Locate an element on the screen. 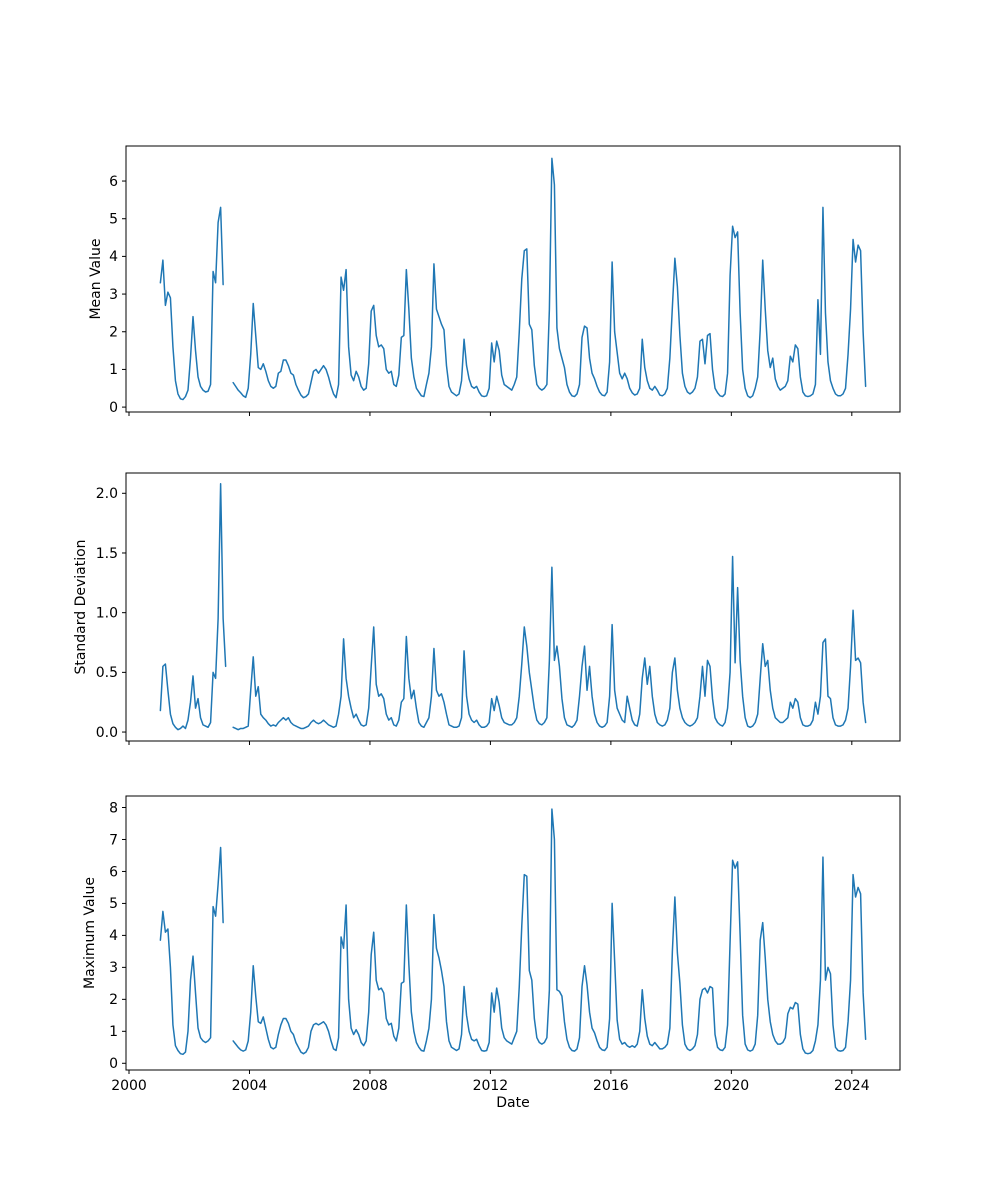  series-line-mean-value is located at coordinates (513, 279).